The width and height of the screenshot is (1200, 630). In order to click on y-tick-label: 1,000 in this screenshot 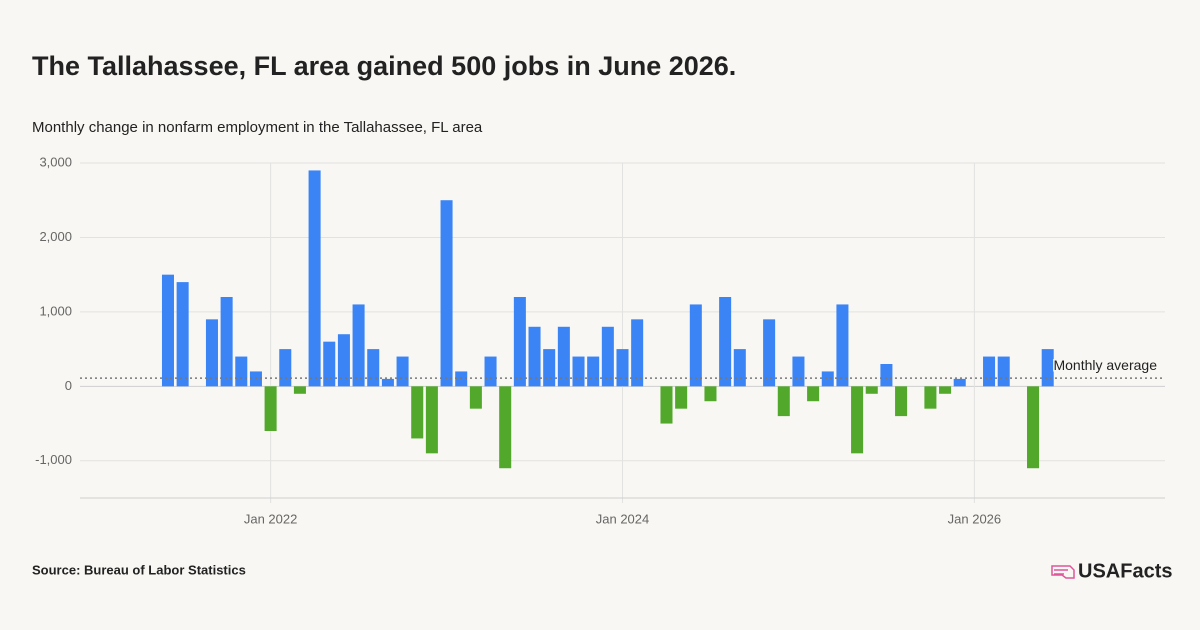, I will do `click(55, 310)`.